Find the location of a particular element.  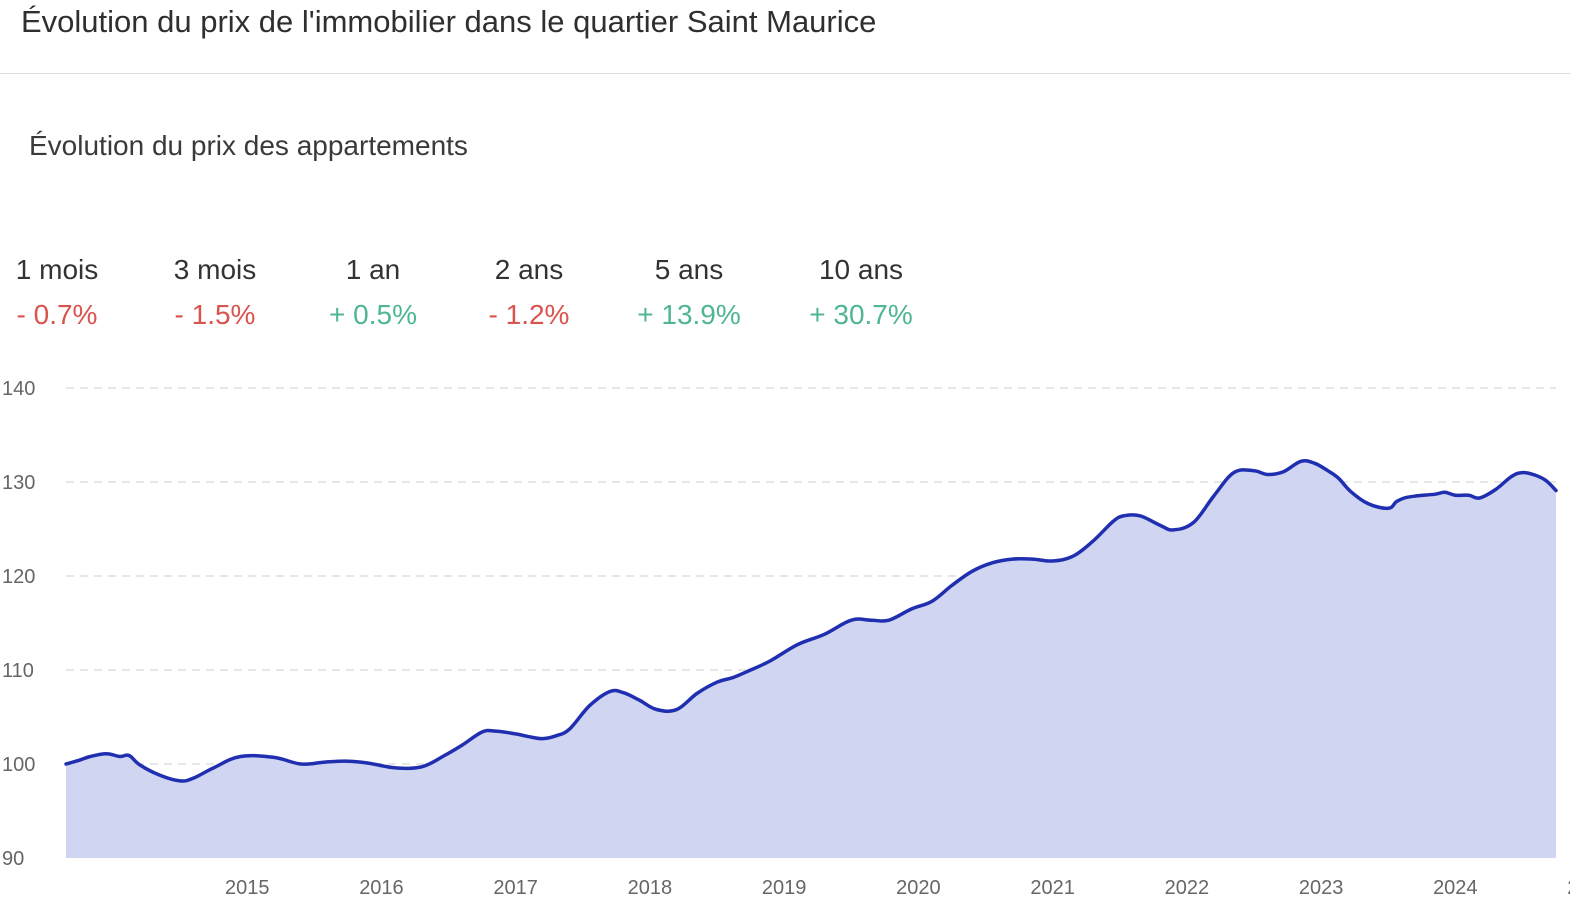

stat-value: - 0.7% is located at coordinates (57, 314).